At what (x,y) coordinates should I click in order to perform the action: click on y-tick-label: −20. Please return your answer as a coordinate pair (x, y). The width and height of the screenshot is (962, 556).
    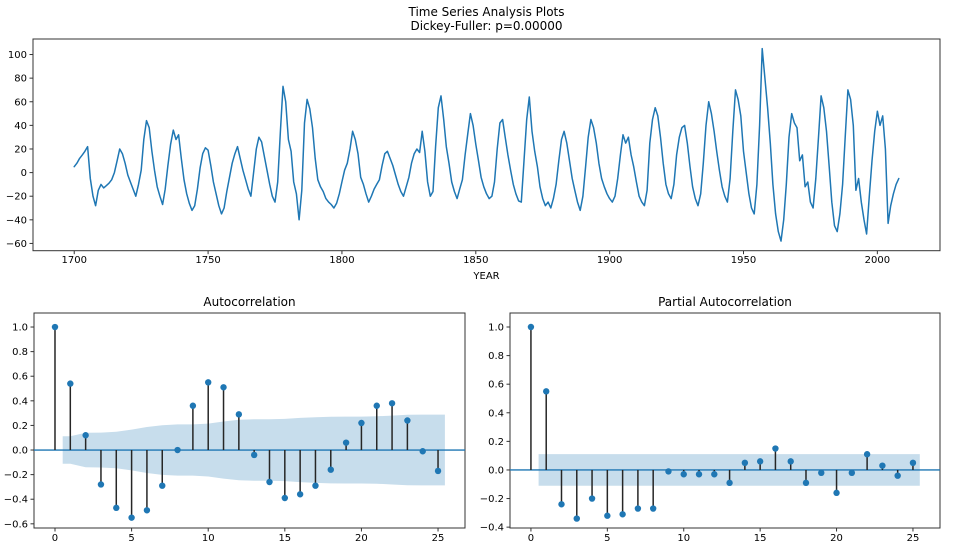
    Looking at the image, I should click on (16, 197).